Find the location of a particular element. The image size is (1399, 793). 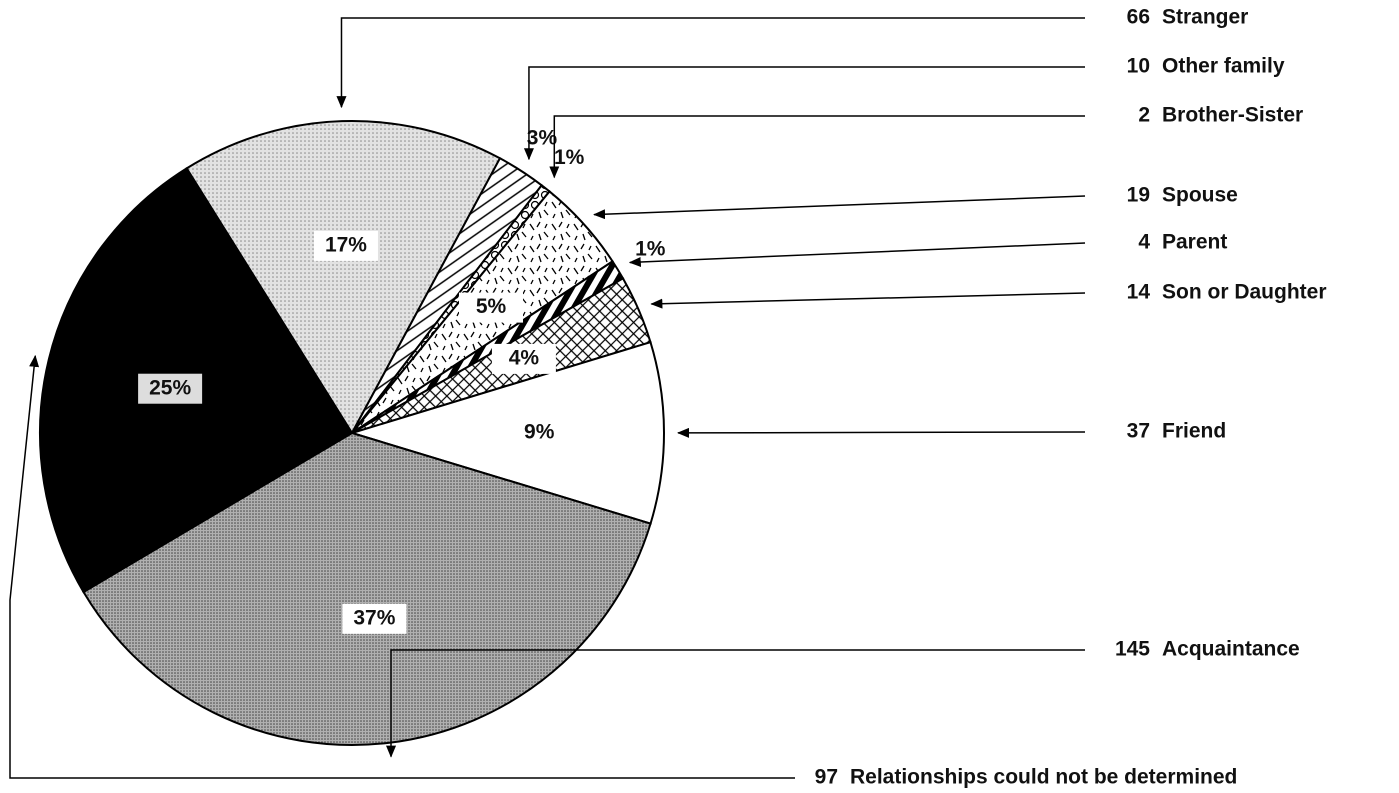

legend-label: Relationships could not be determined is located at coordinates (1043, 777).